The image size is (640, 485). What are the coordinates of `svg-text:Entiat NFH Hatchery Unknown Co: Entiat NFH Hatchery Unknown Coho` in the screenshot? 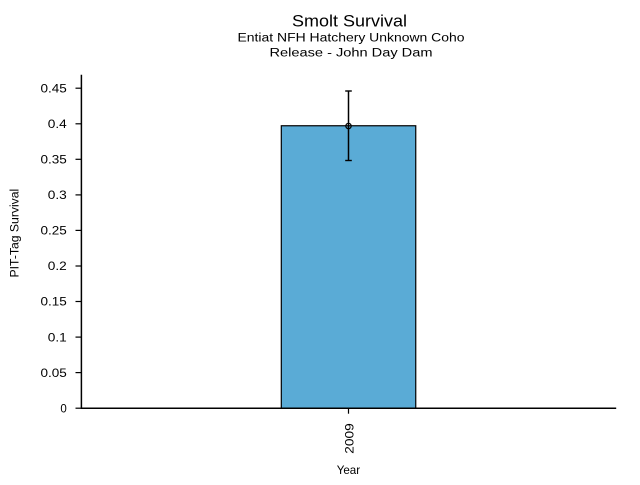 It's located at (351, 38).